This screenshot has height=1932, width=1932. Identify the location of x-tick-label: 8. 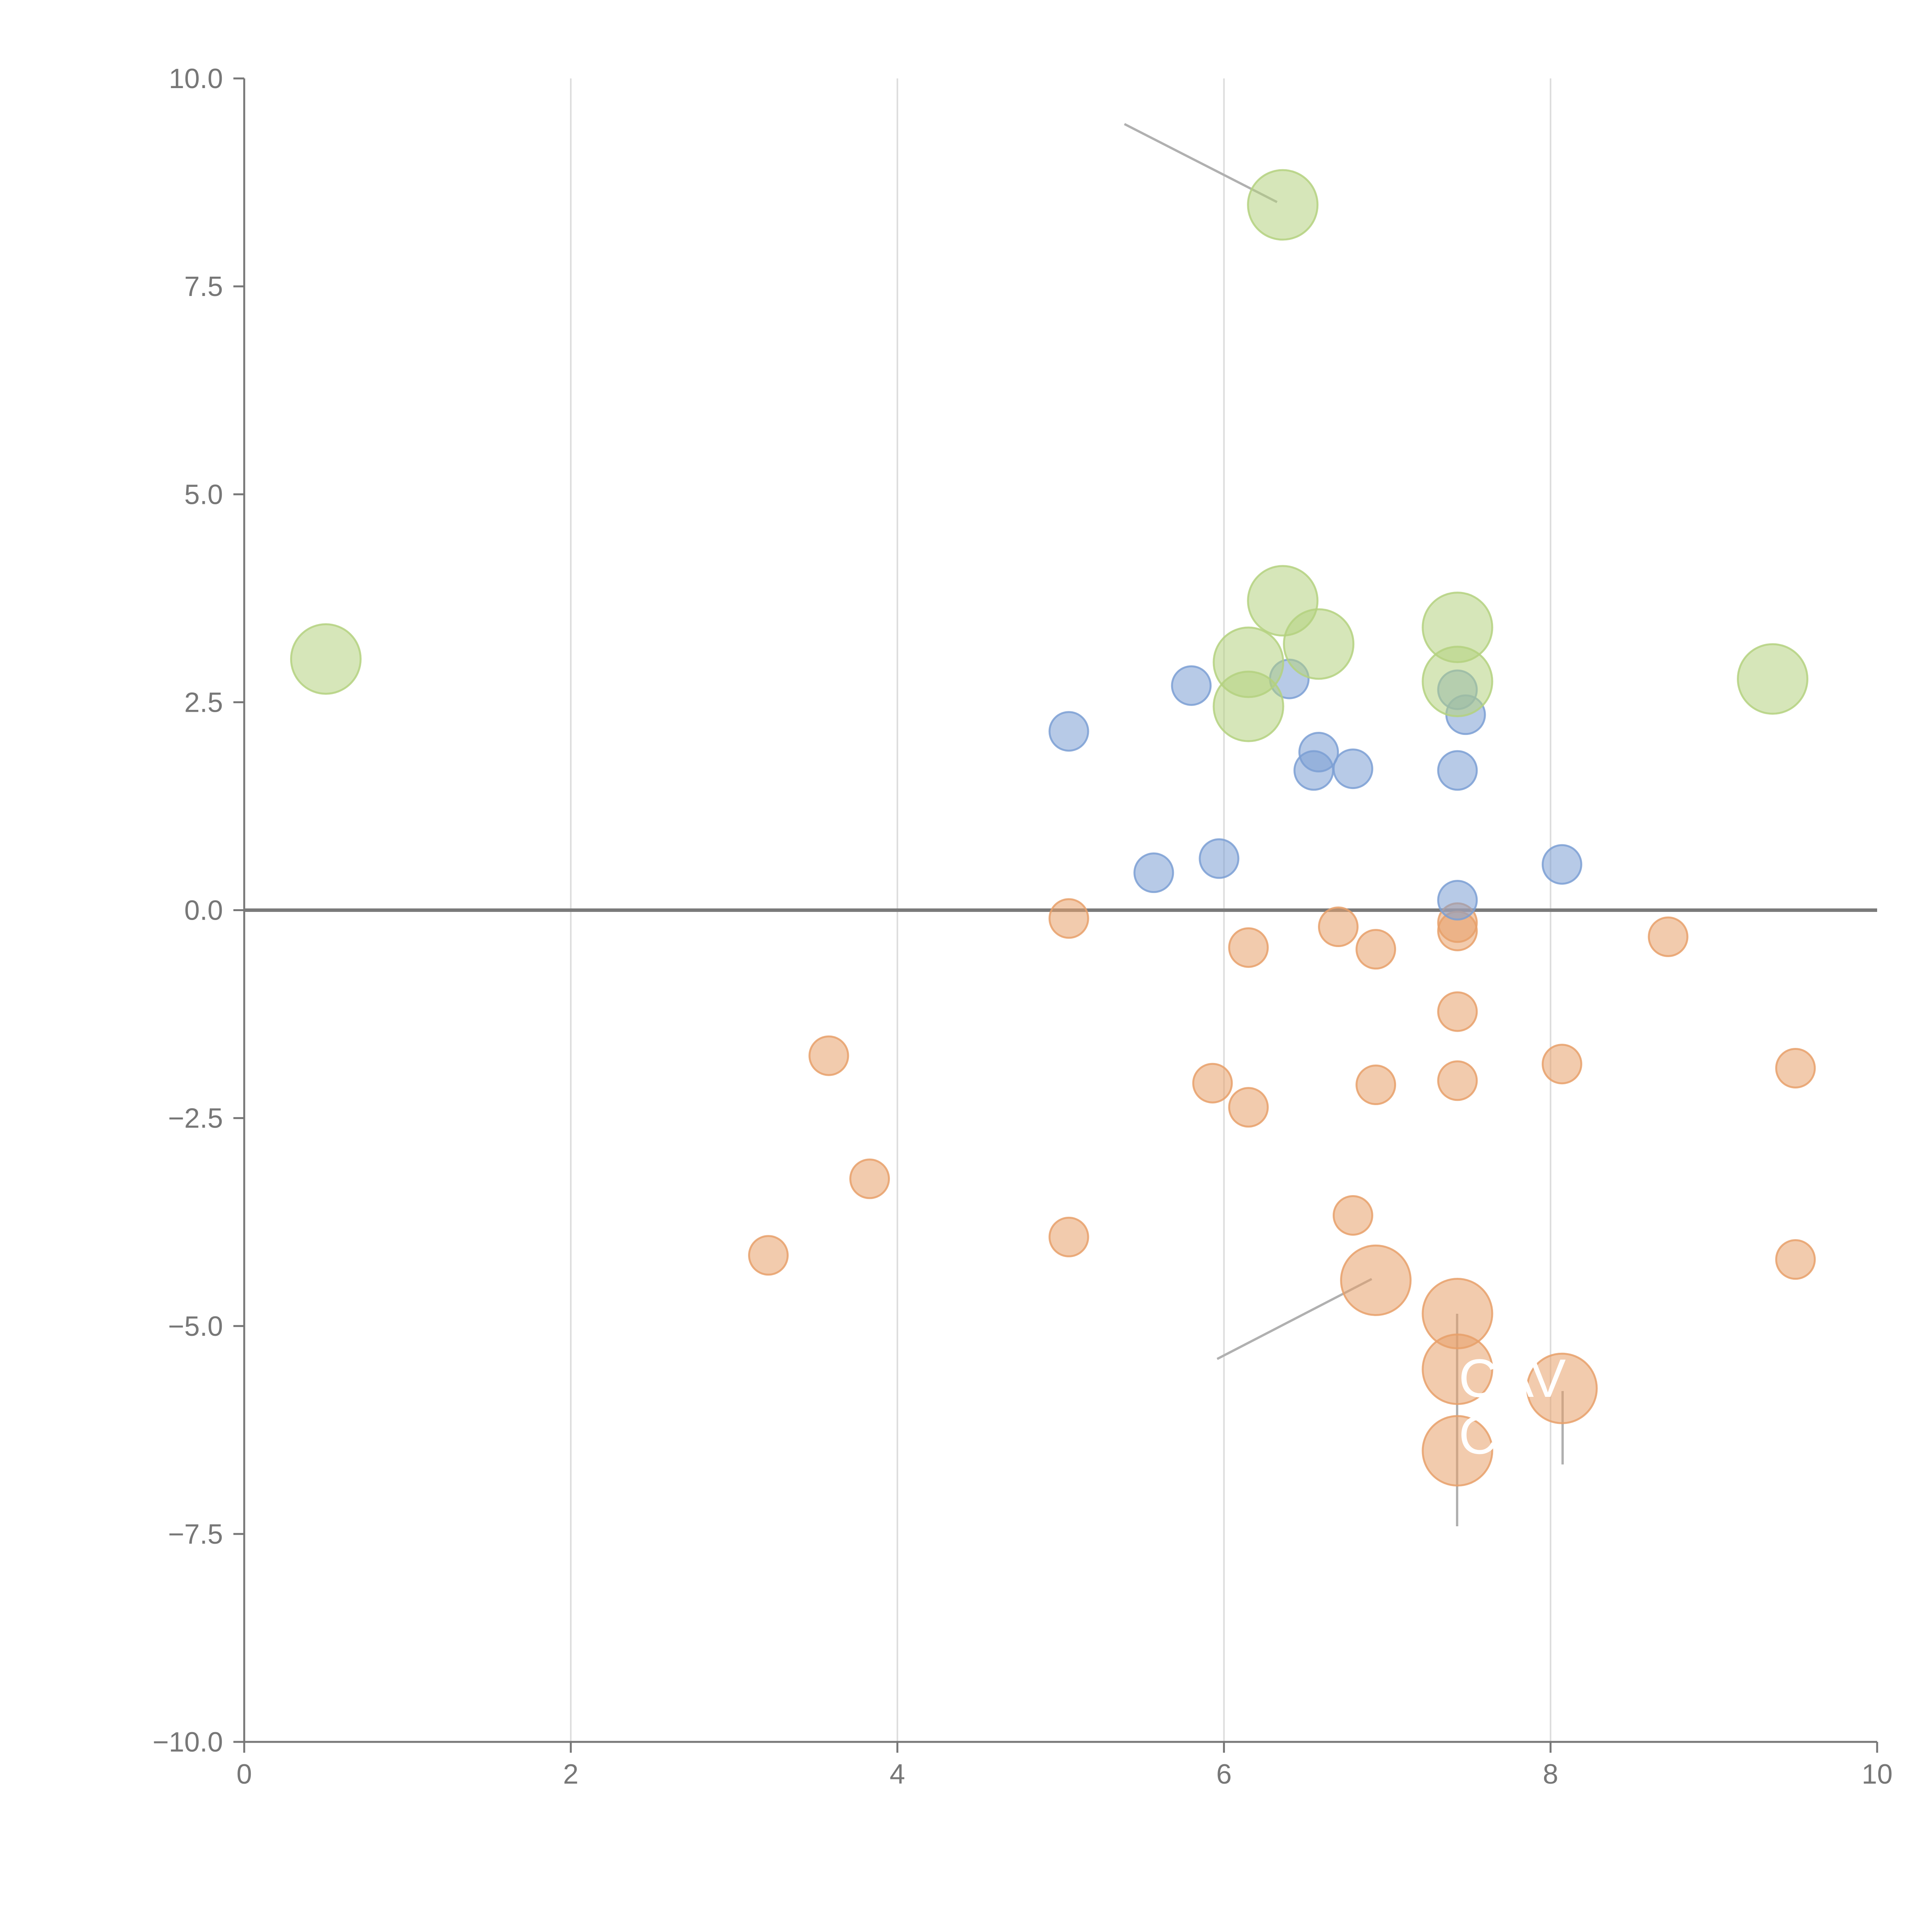
(1551, 1774).